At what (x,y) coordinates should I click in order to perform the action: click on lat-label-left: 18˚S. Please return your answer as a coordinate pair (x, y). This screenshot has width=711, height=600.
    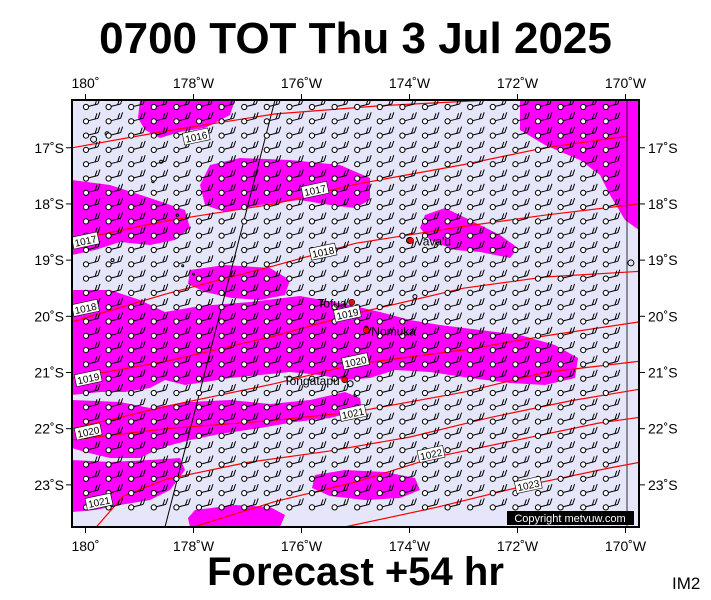
    Looking at the image, I should click on (49, 204).